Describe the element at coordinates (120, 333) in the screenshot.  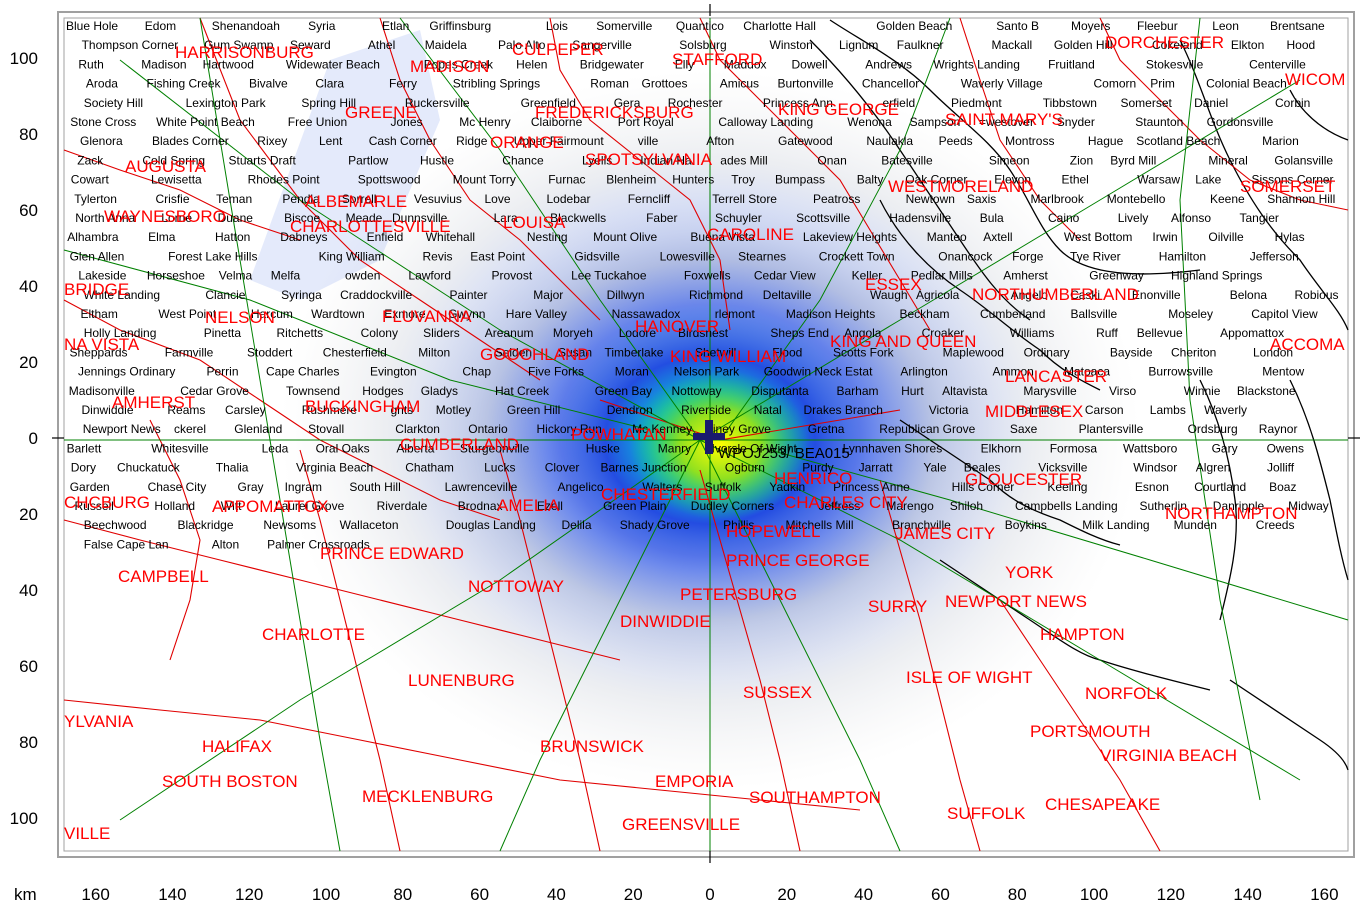
I see `town-label: Holly Landing` at that location.